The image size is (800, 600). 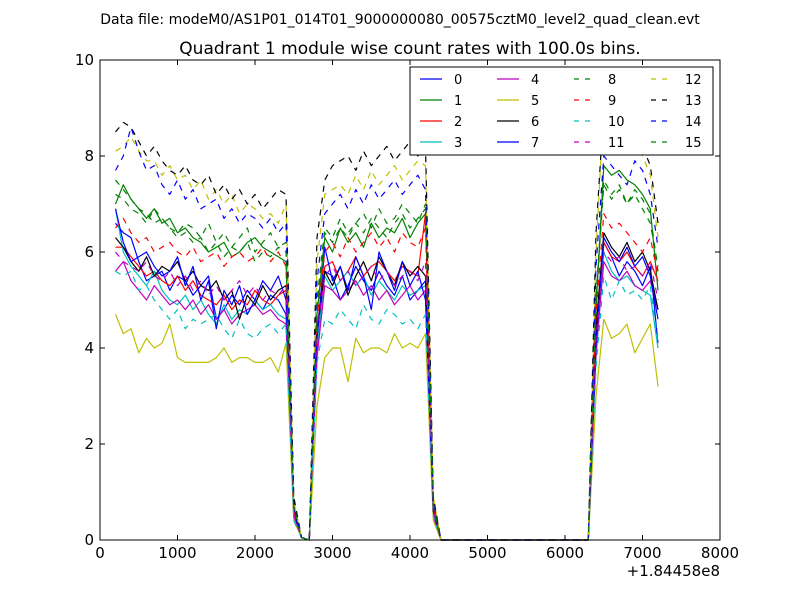 I want to click on x-offset-label: +1.84458e8, so click(x=673, y=571).